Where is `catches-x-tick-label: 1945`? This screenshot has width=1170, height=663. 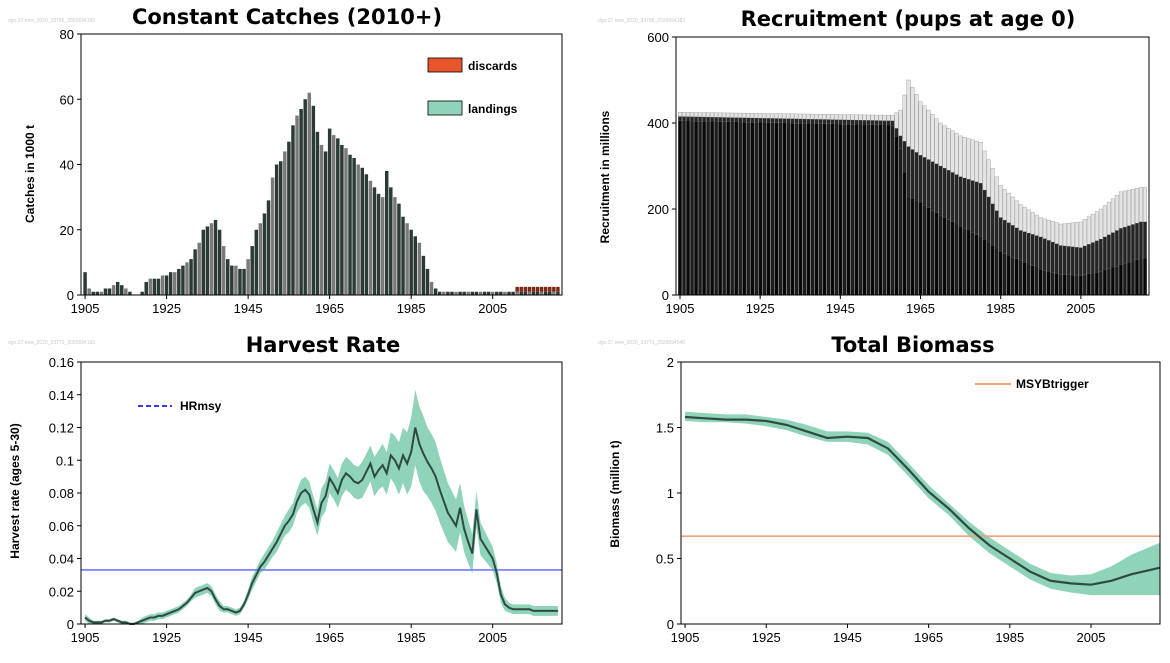 catches-x-tick-label: 1945 is located at coordinates (248, 308).